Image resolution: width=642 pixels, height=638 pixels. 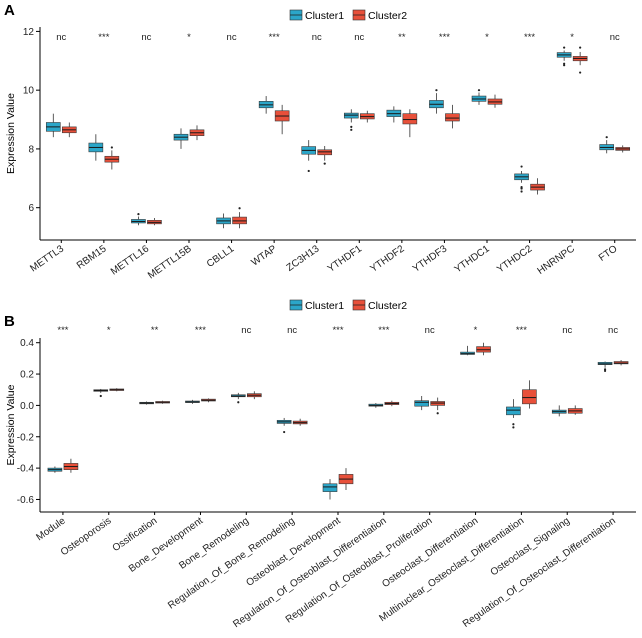 I want to click on x-tick-label: RBM15, so click(x=92, y=257).